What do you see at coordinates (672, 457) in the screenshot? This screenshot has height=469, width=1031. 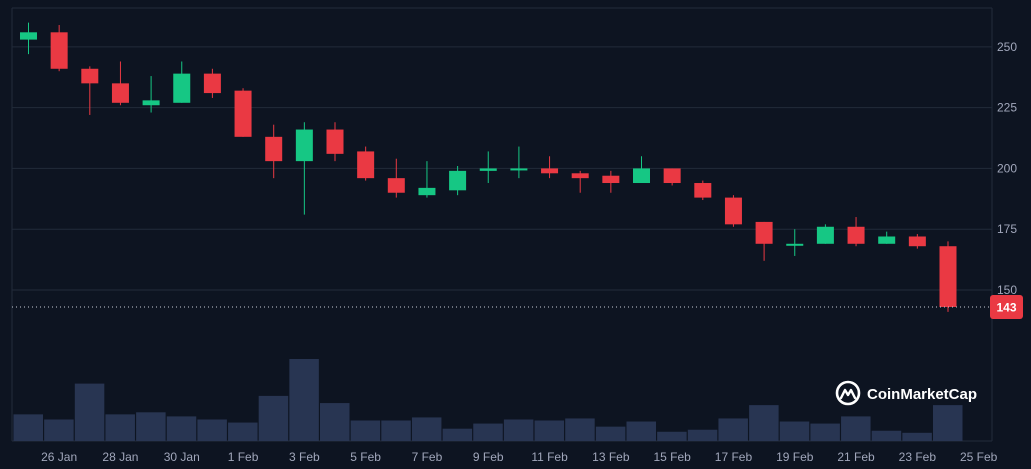 I see `x-tick-label: 15 Feb` at bounding box center [672, 457].